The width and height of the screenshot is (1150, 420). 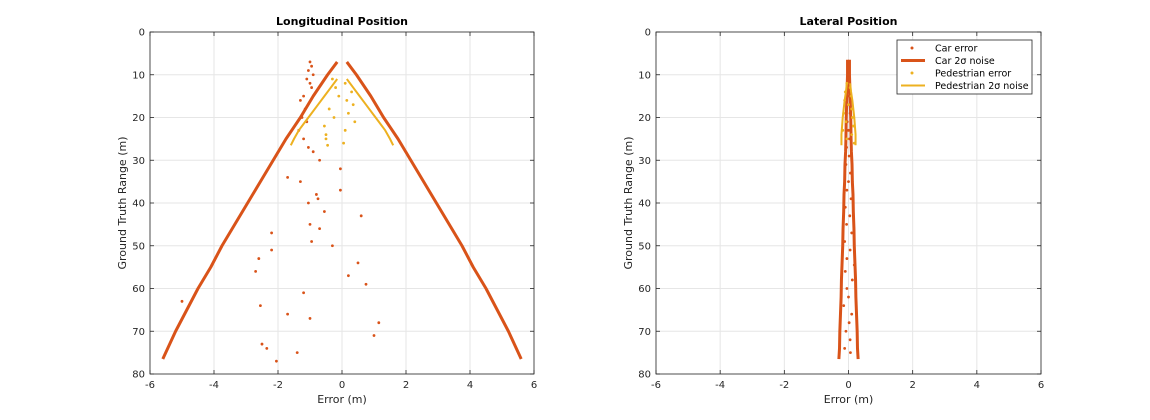 What do you see at coordinates (644, 75) in the screenshot?
I see `y-tick-label: 10` at bounding box center [644, 75].